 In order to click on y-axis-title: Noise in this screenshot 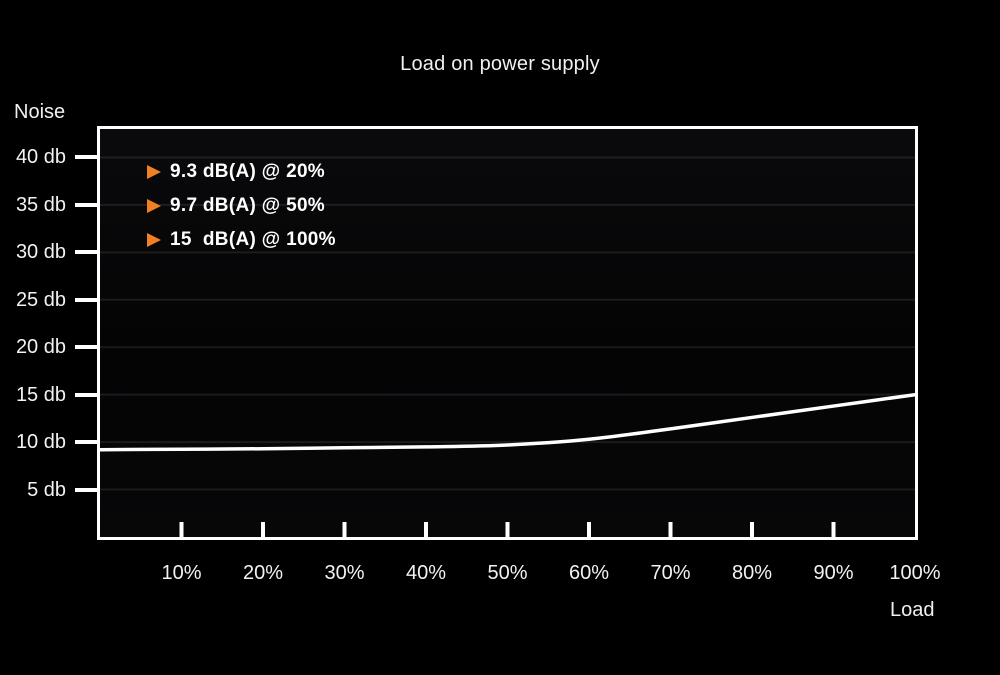, I will do `click(40, 112)`.